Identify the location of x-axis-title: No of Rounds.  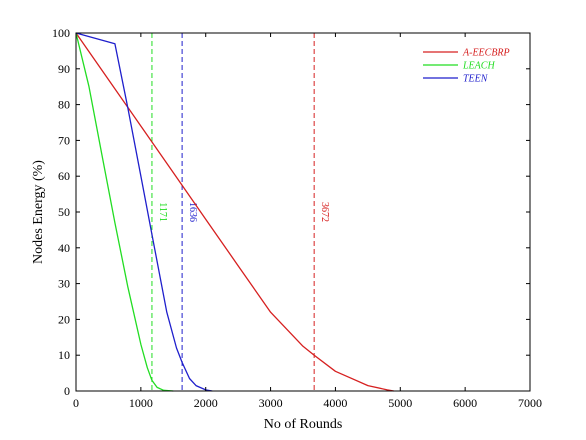
(303, 424).